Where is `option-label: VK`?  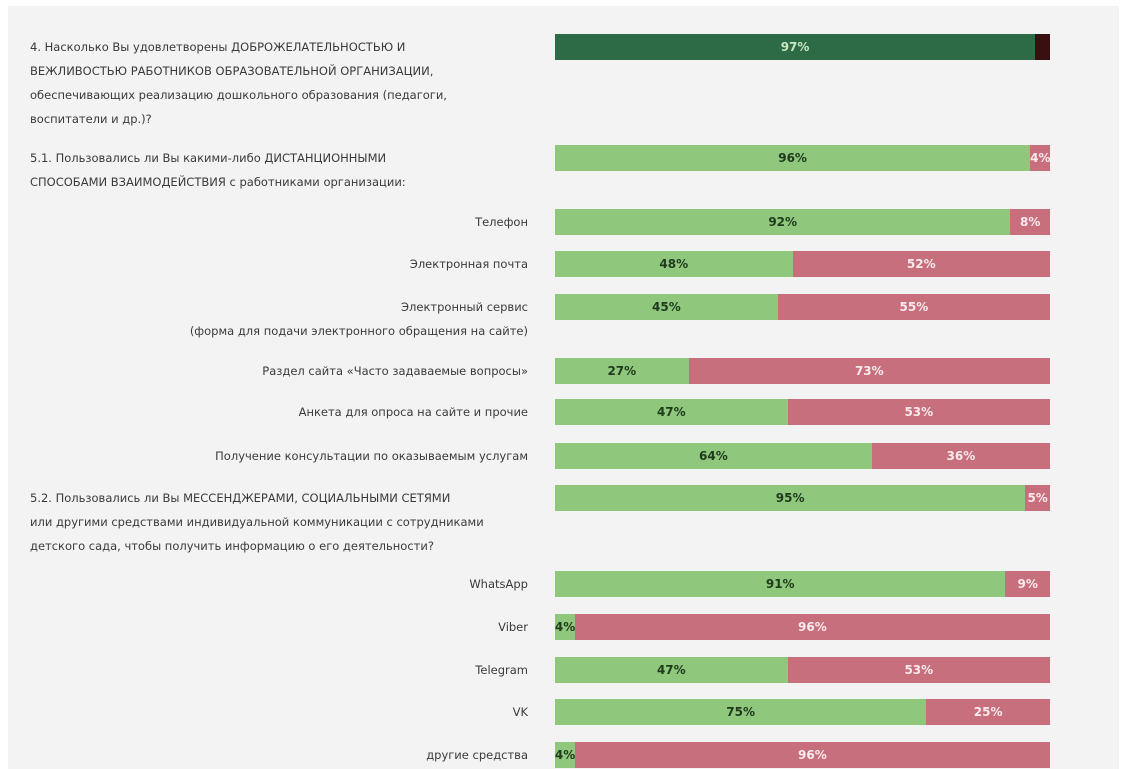
option-label: VK is located at coordinates (520, 712).